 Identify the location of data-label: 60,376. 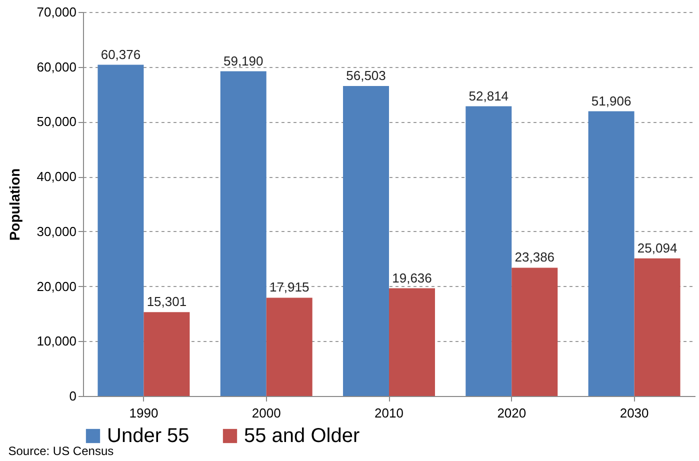
(120, 54).